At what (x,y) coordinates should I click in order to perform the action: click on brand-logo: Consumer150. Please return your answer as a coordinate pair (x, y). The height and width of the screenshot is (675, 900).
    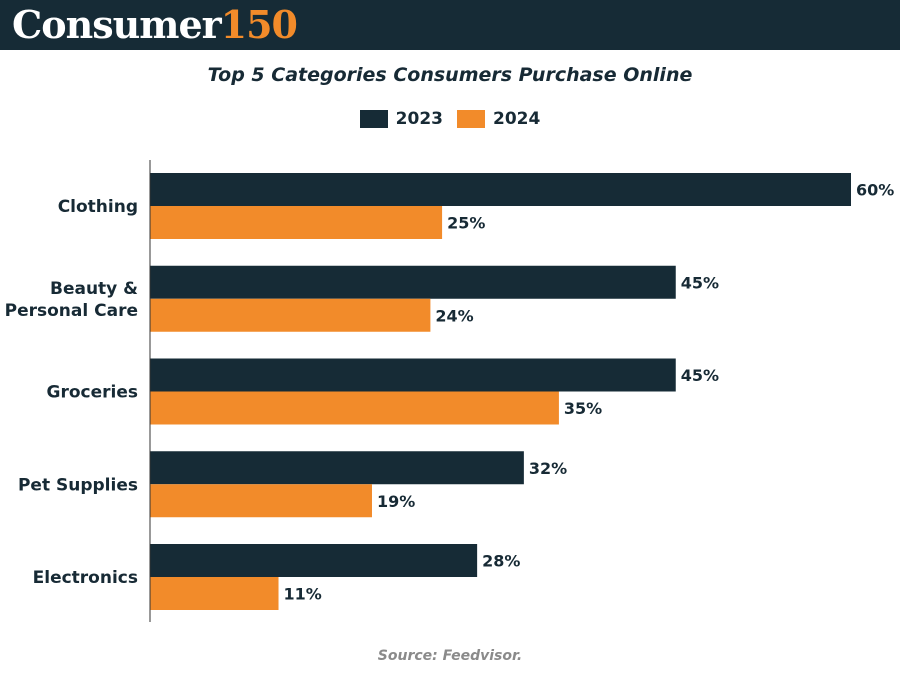
    Looking at the image, I should click on (155, 25).